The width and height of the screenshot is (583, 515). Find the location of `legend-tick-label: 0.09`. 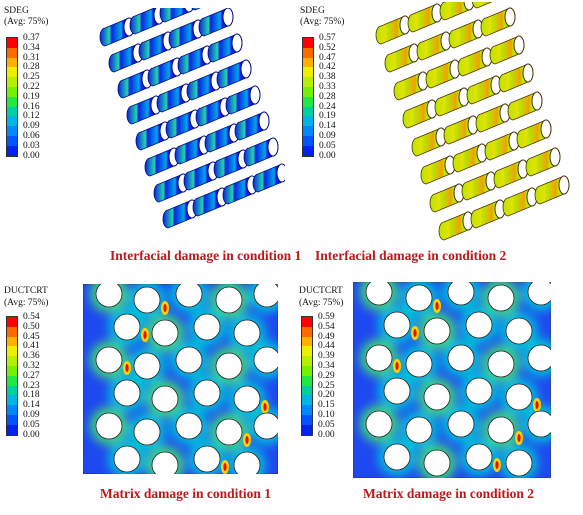

legend-tick-label: 0.09 is located at coordinates (327, 136).